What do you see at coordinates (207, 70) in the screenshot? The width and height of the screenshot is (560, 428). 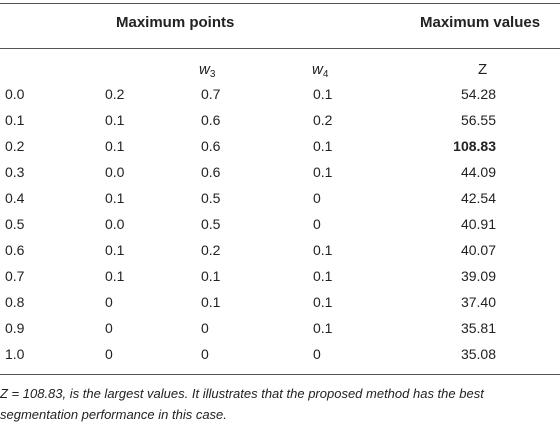 I see `column-header-w3: w3` at bounding box center [207, 70].